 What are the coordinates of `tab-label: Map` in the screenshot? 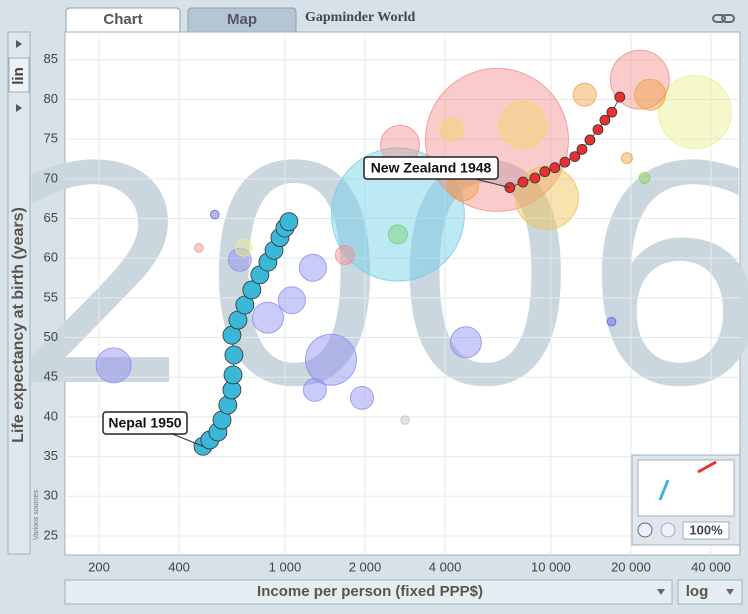 It's located at (242, 19).